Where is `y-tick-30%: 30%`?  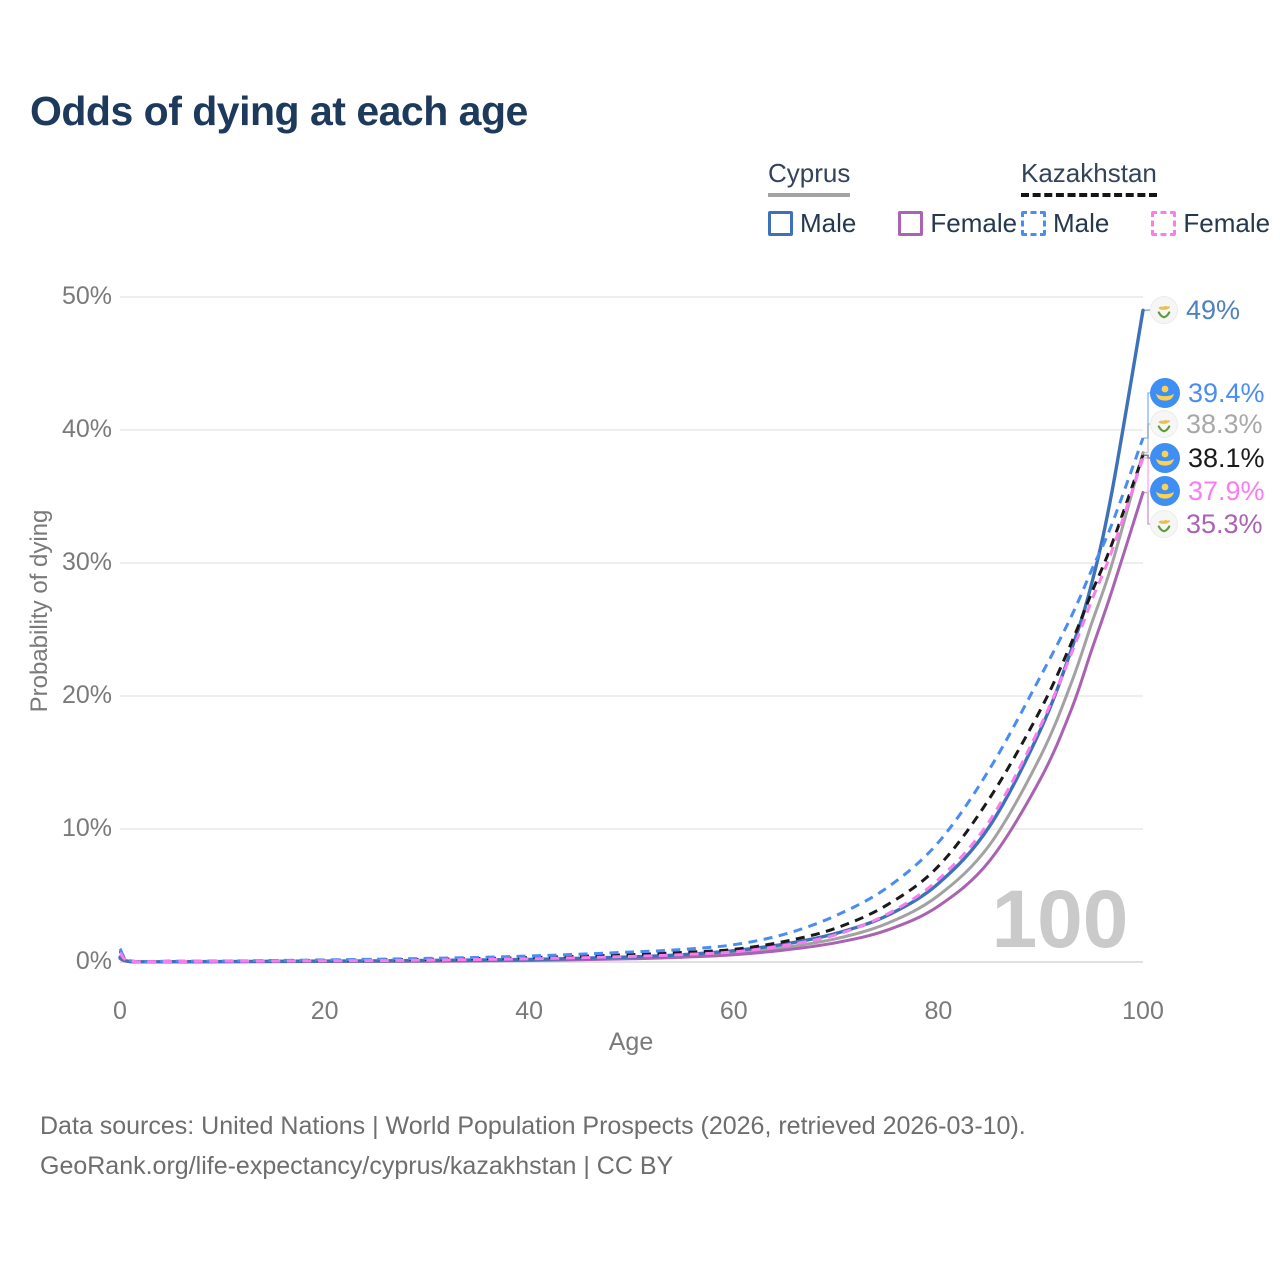
y-tick-30%: 30% is located at coordinates (86, 562).